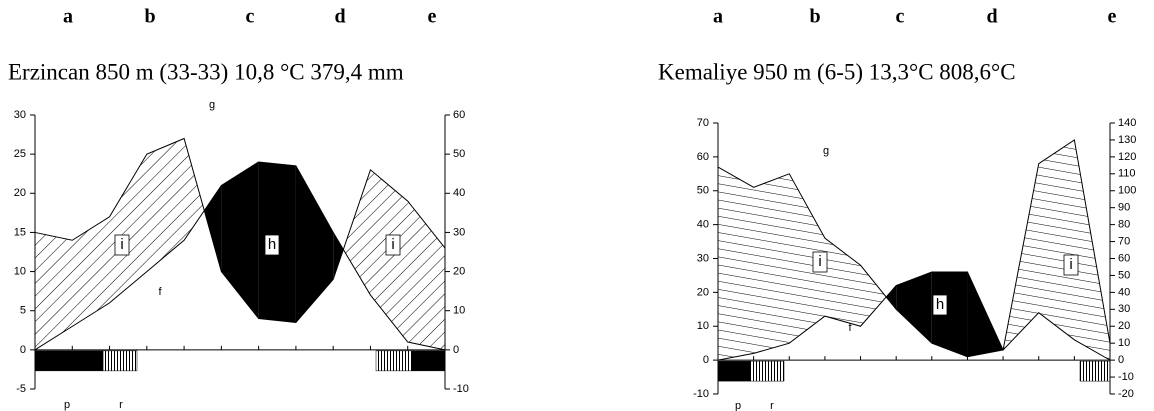 This screenshot has width=1154, height=411. What do you see at coordinates (20, 154) in the screenshot?
I see `y-tick-label: 25` at bounding box center [20, 154].